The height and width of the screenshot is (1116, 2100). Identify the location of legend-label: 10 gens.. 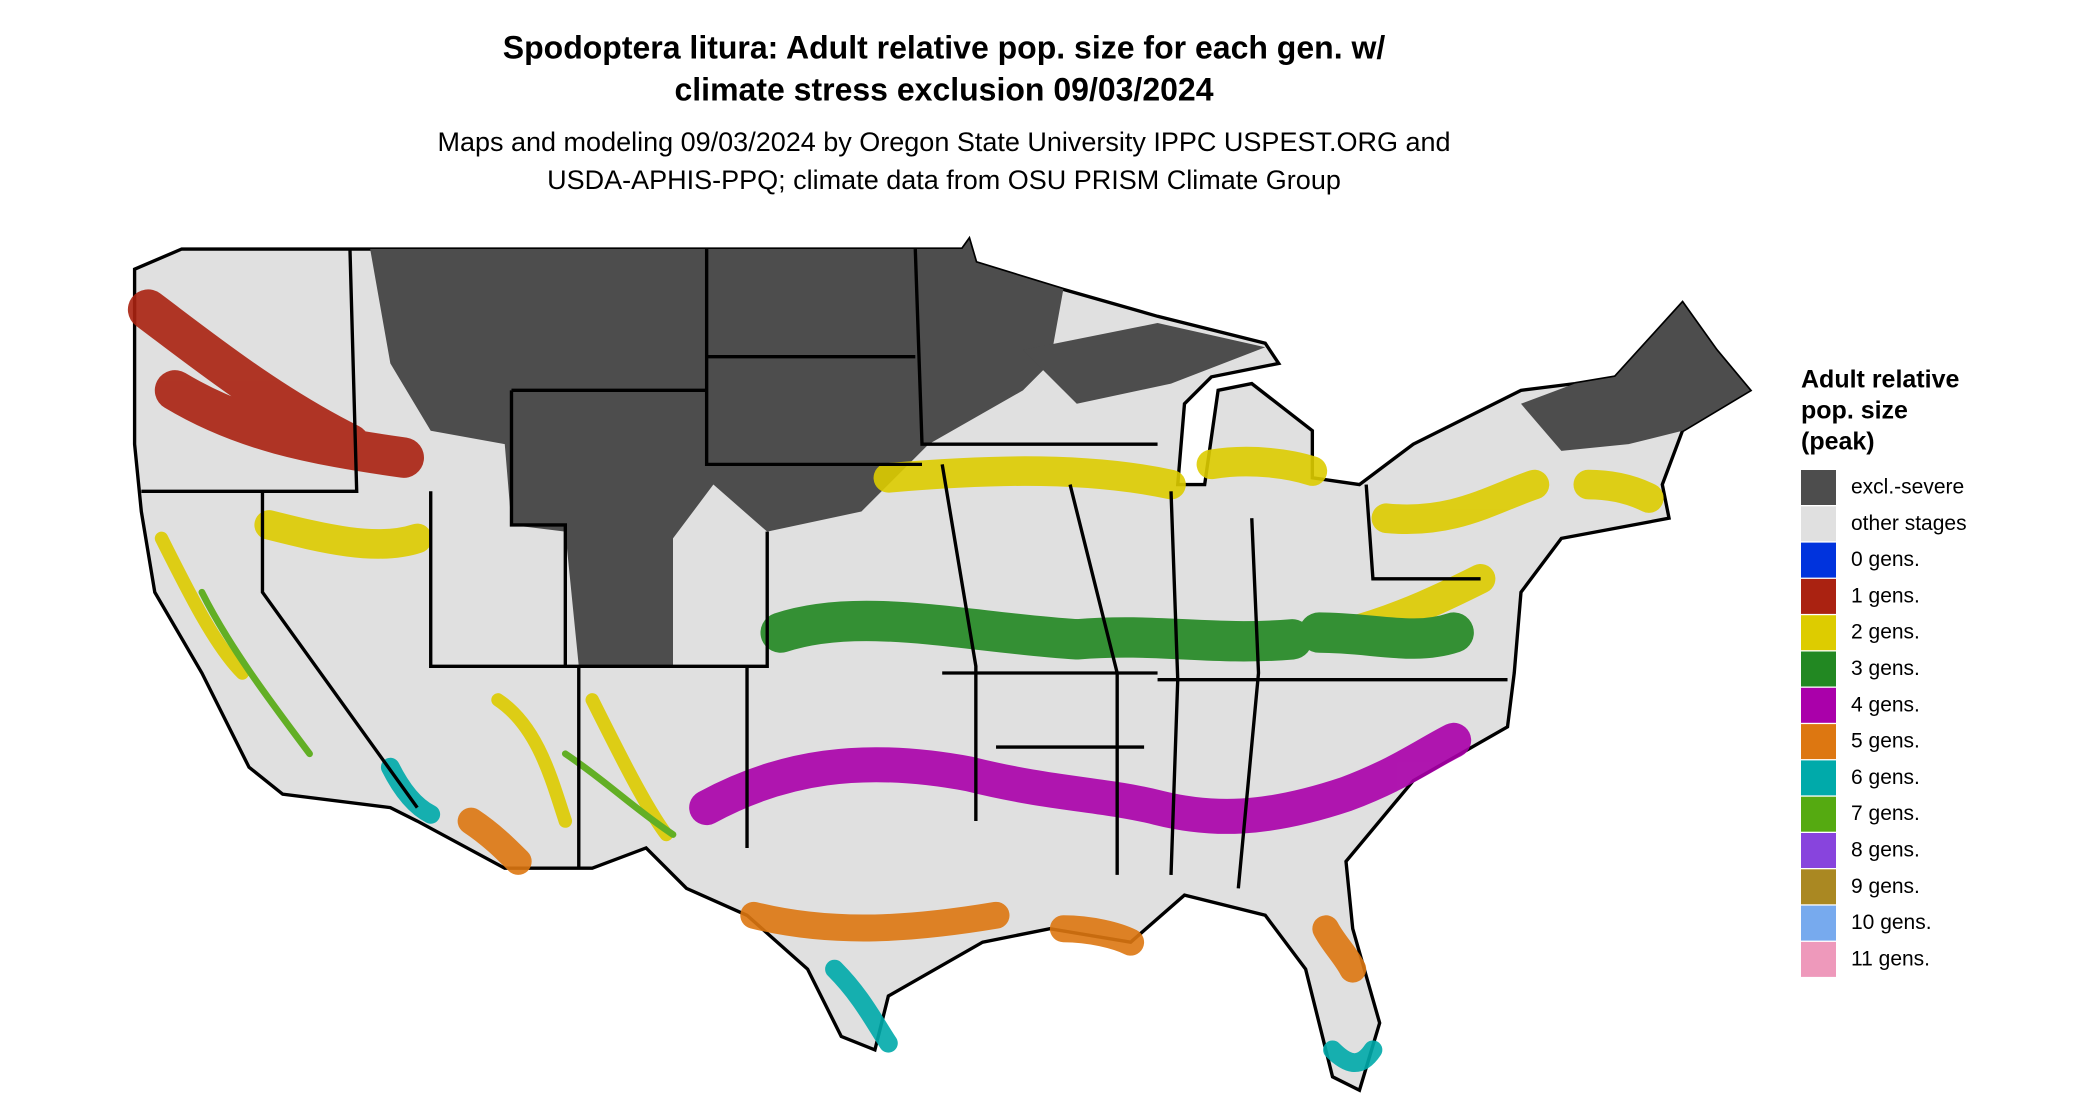
(1891, 922).